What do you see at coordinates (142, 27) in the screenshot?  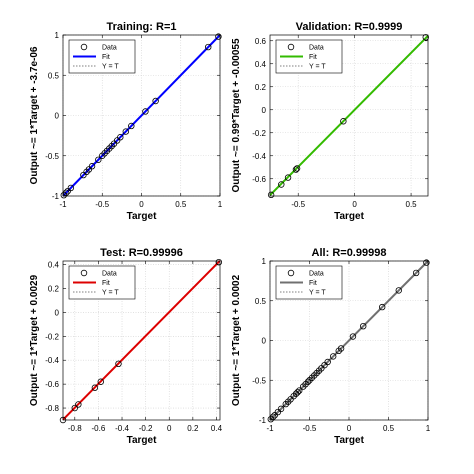 I see `chart-title: Training: R=1` at bounding box center [142, 27].